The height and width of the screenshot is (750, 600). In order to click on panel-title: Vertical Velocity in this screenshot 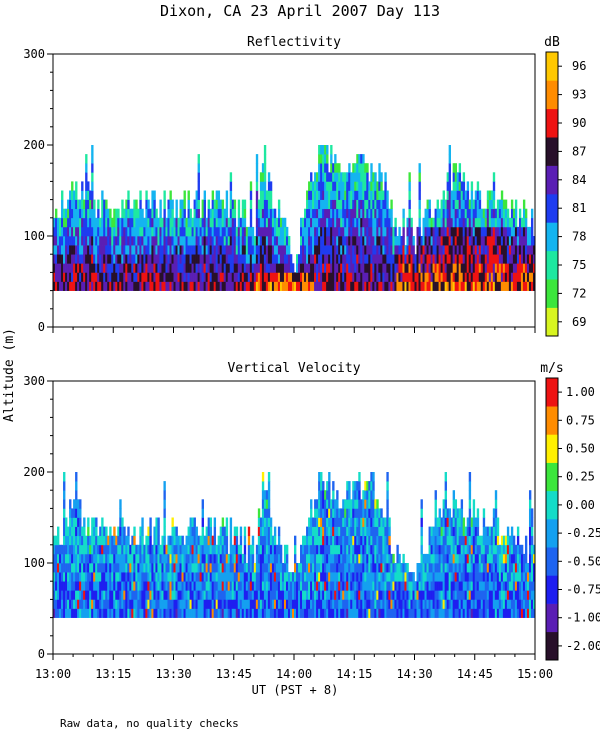, I will do `click(293, 368)`.